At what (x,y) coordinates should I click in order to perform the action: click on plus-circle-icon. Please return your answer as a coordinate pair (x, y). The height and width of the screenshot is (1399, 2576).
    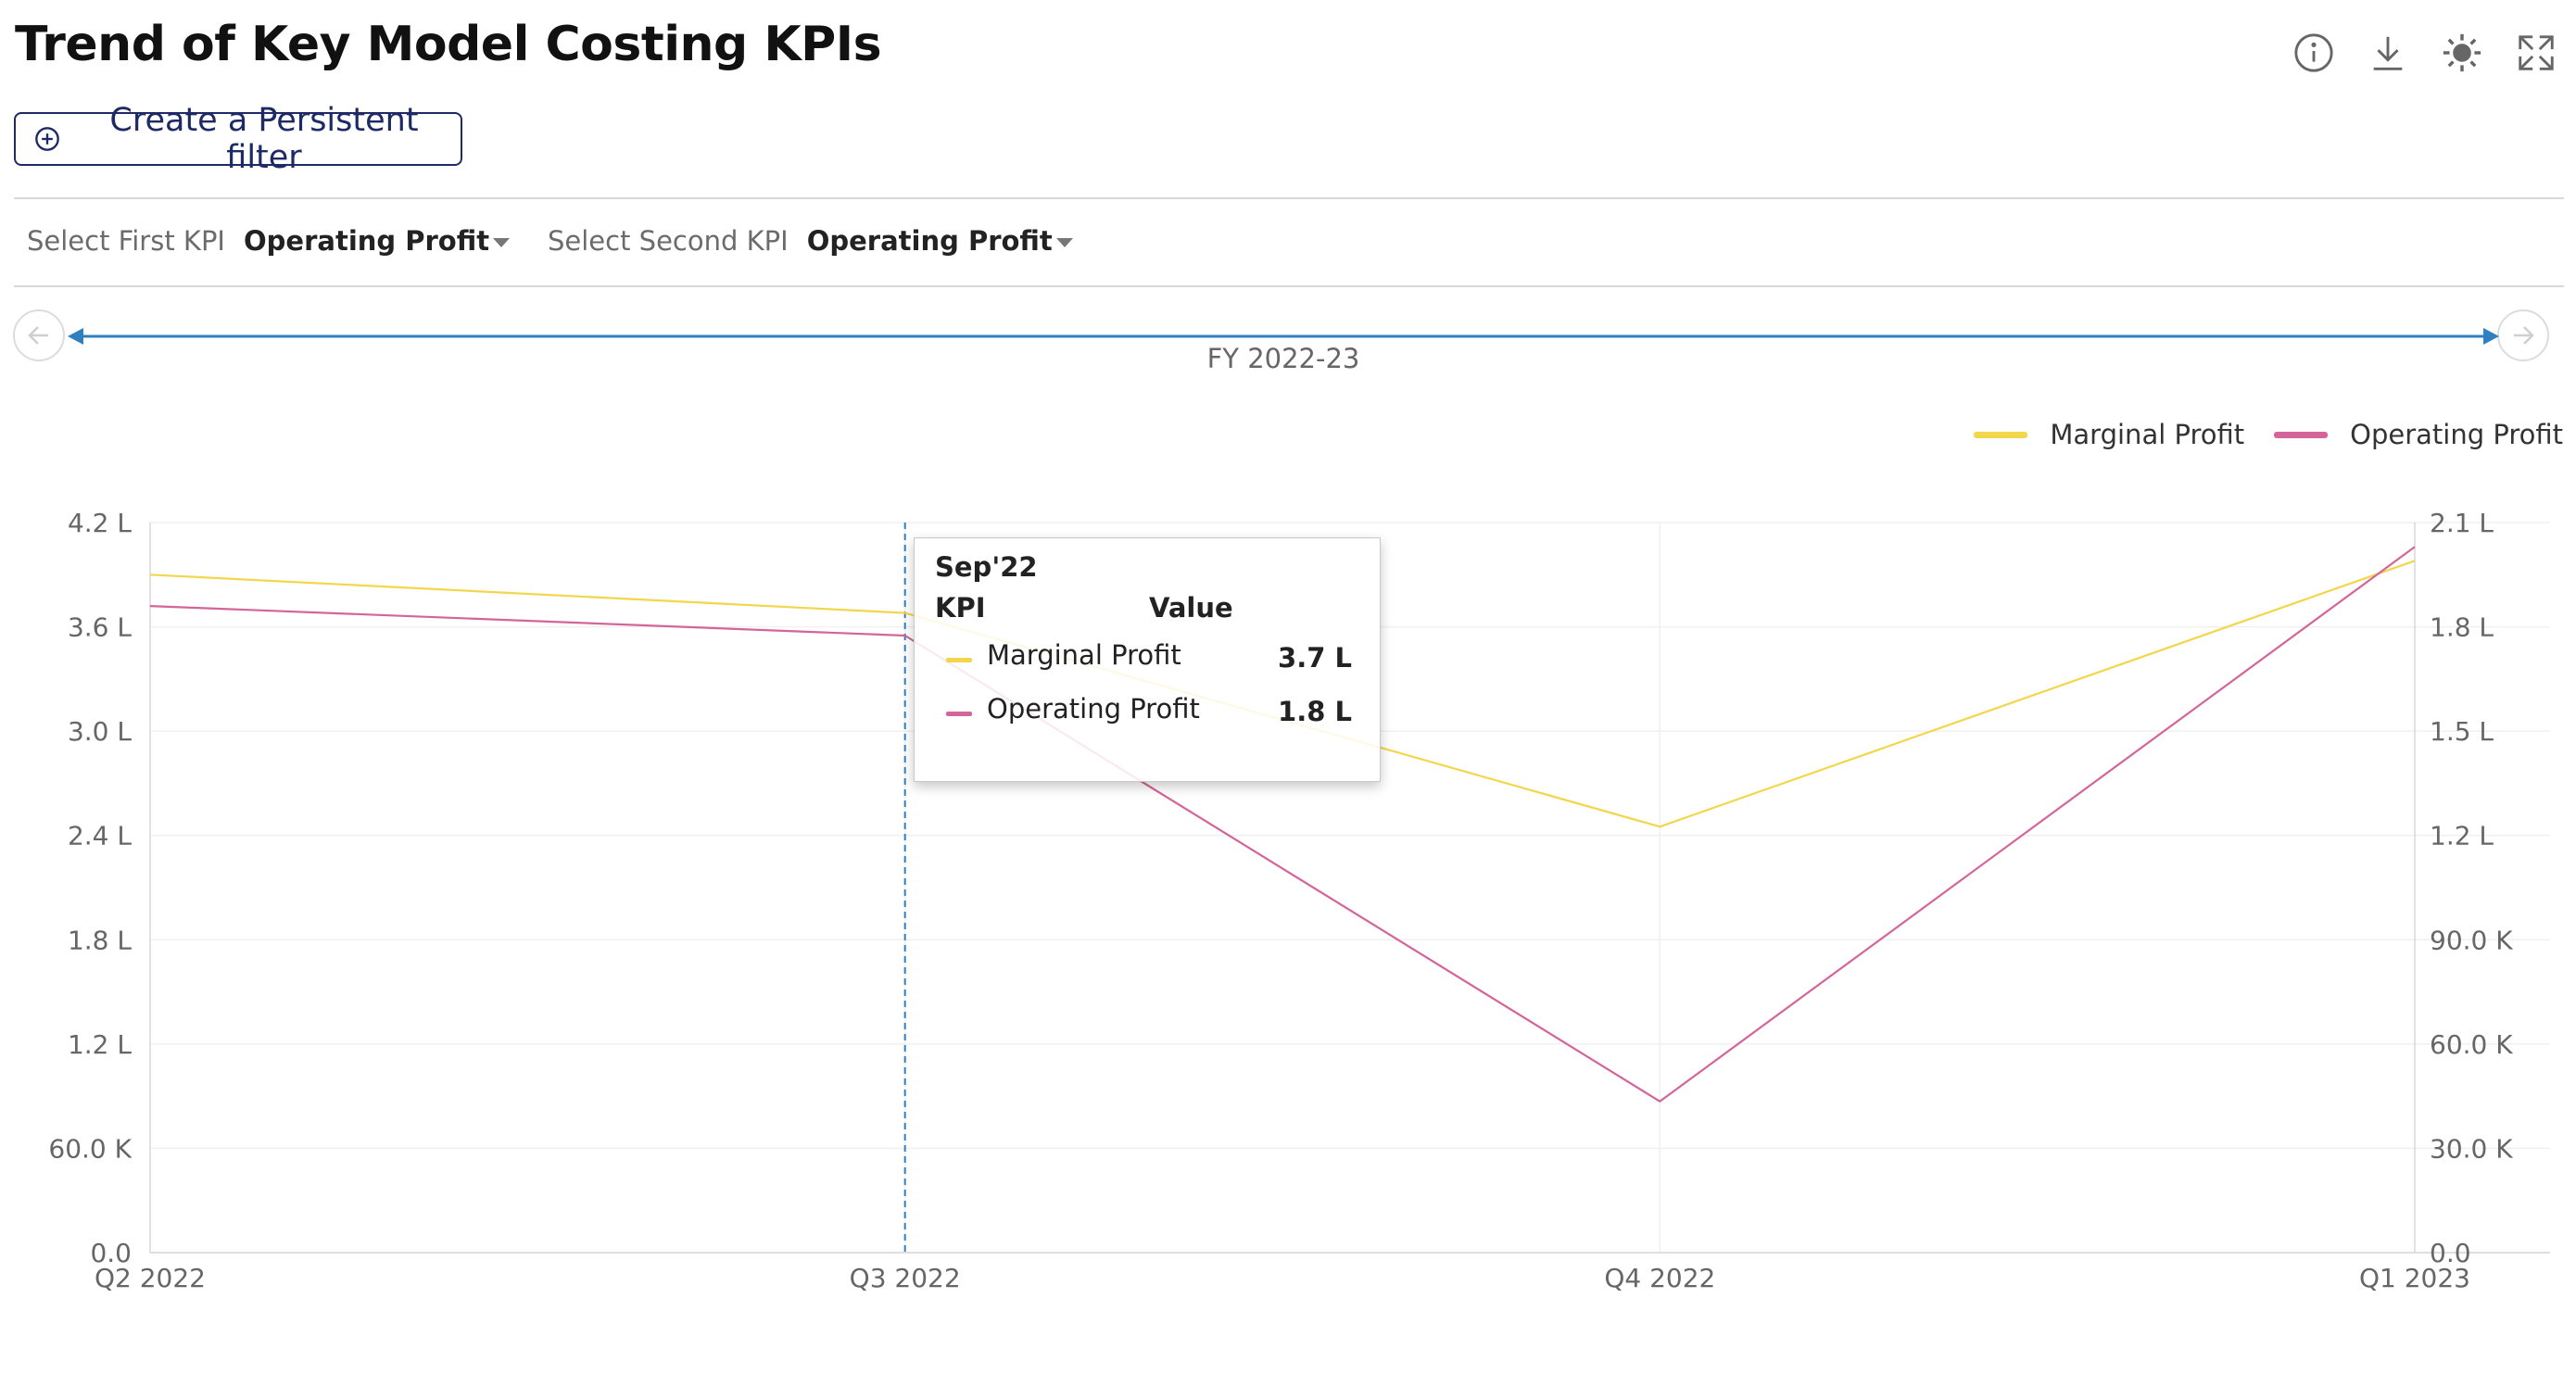
    Looking at the image, I should click on (47, 139).